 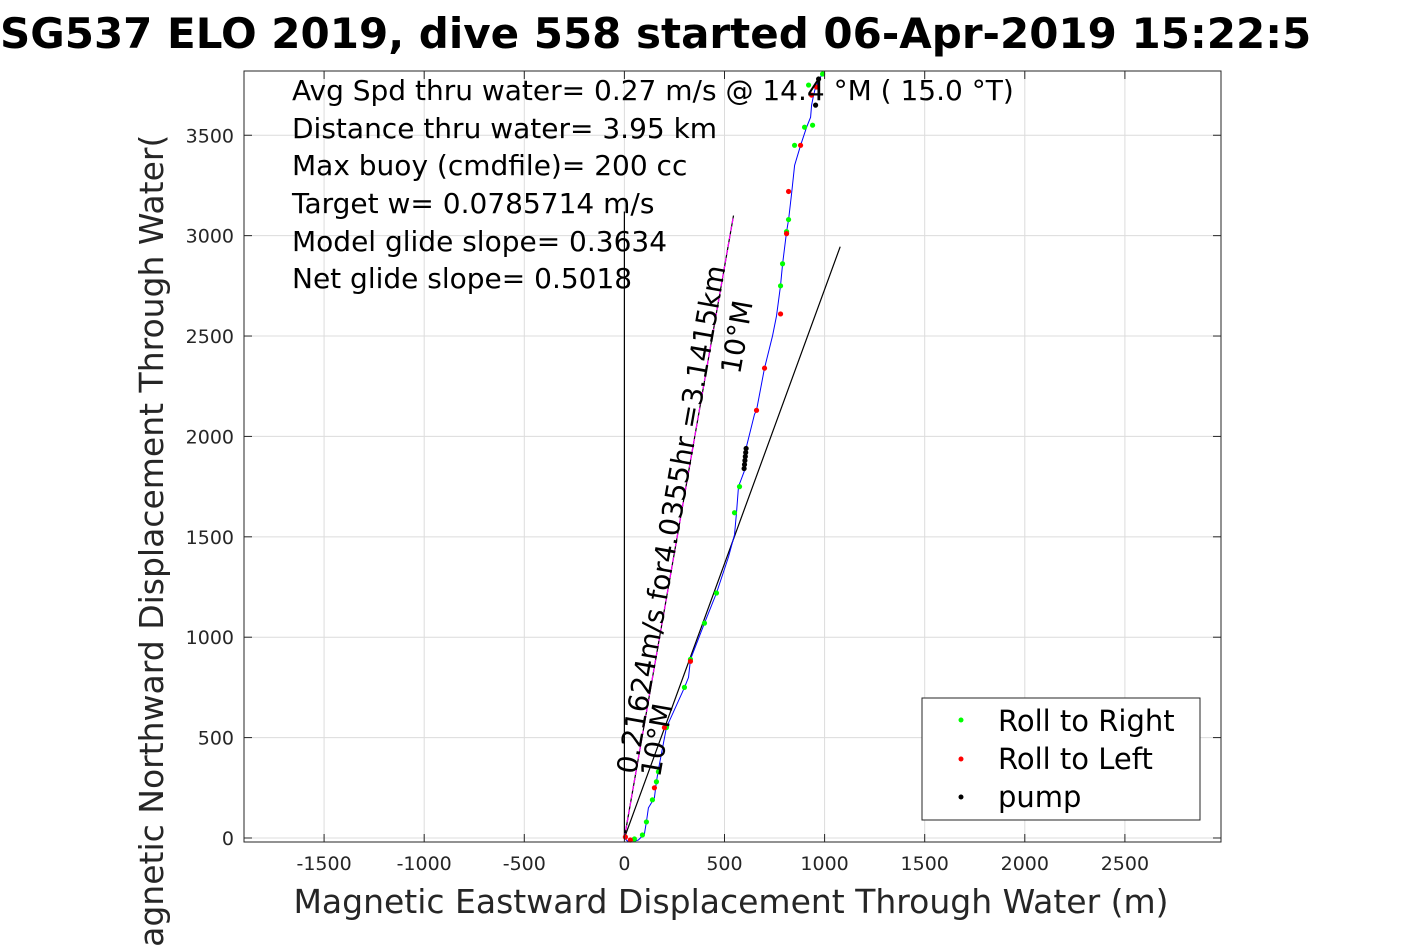 I want to click on x-tick-label: -500, so click(x=524, y=864).